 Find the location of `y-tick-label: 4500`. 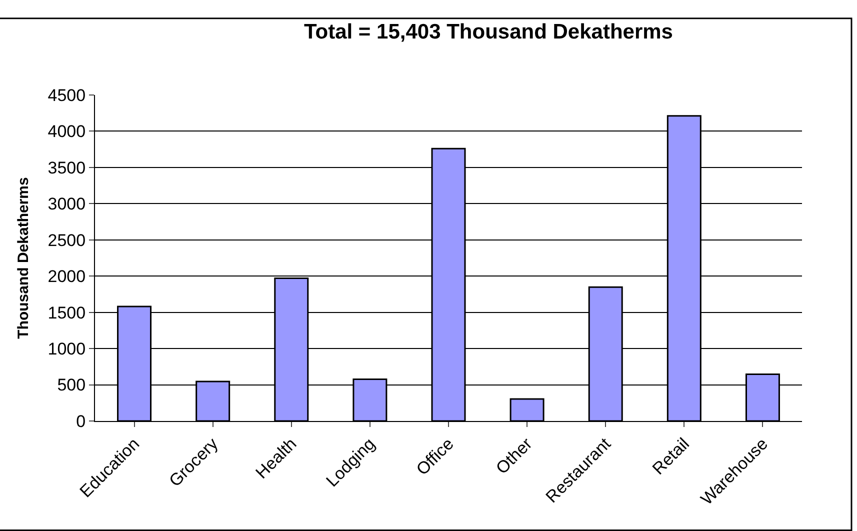

y-tick-label: 4500 is located at coordinates (67, 95).